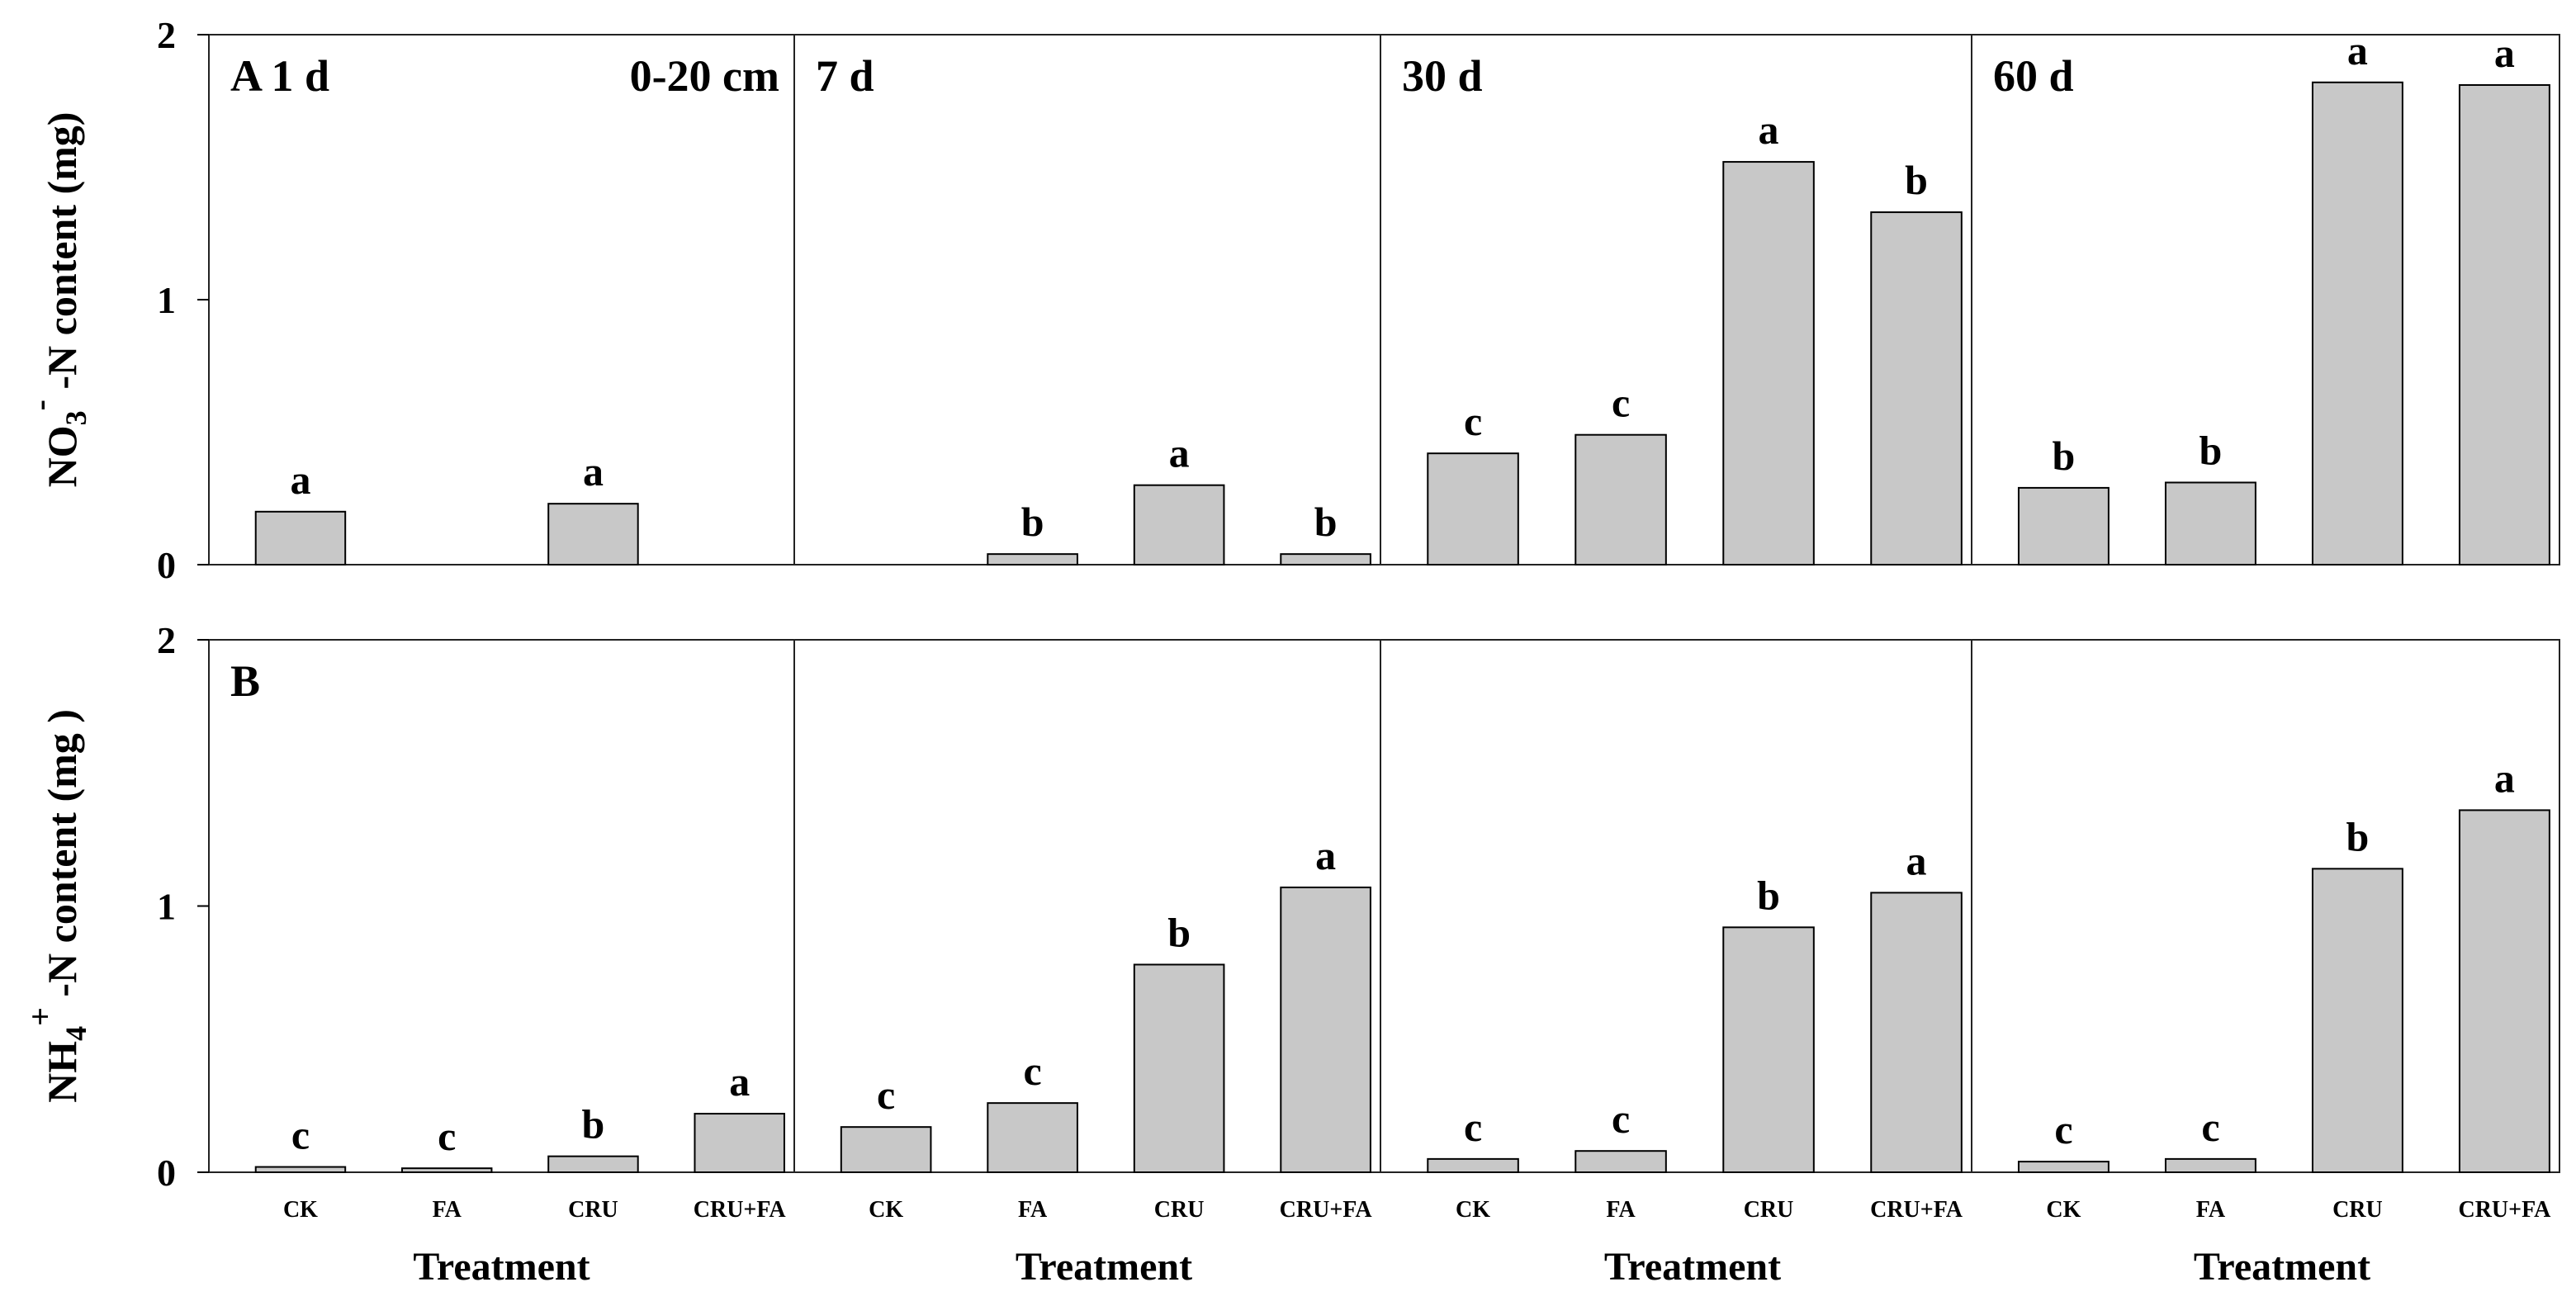  I want to click on subplot-title: A 1 d, so click(279, 76).